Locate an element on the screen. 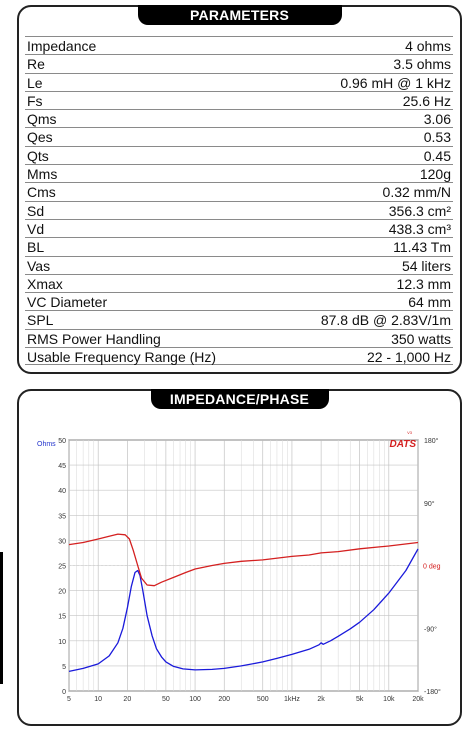 The height and width of the screenshot is (736, 474). parameter-value: 120g is located at coordinates (435, 174).